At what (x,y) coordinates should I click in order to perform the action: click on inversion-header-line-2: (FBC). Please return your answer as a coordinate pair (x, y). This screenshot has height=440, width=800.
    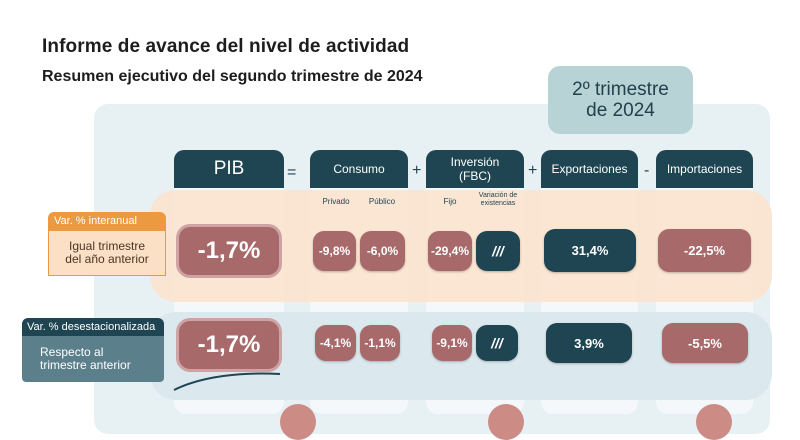
    Looking at the image, I should click on (475, 176).